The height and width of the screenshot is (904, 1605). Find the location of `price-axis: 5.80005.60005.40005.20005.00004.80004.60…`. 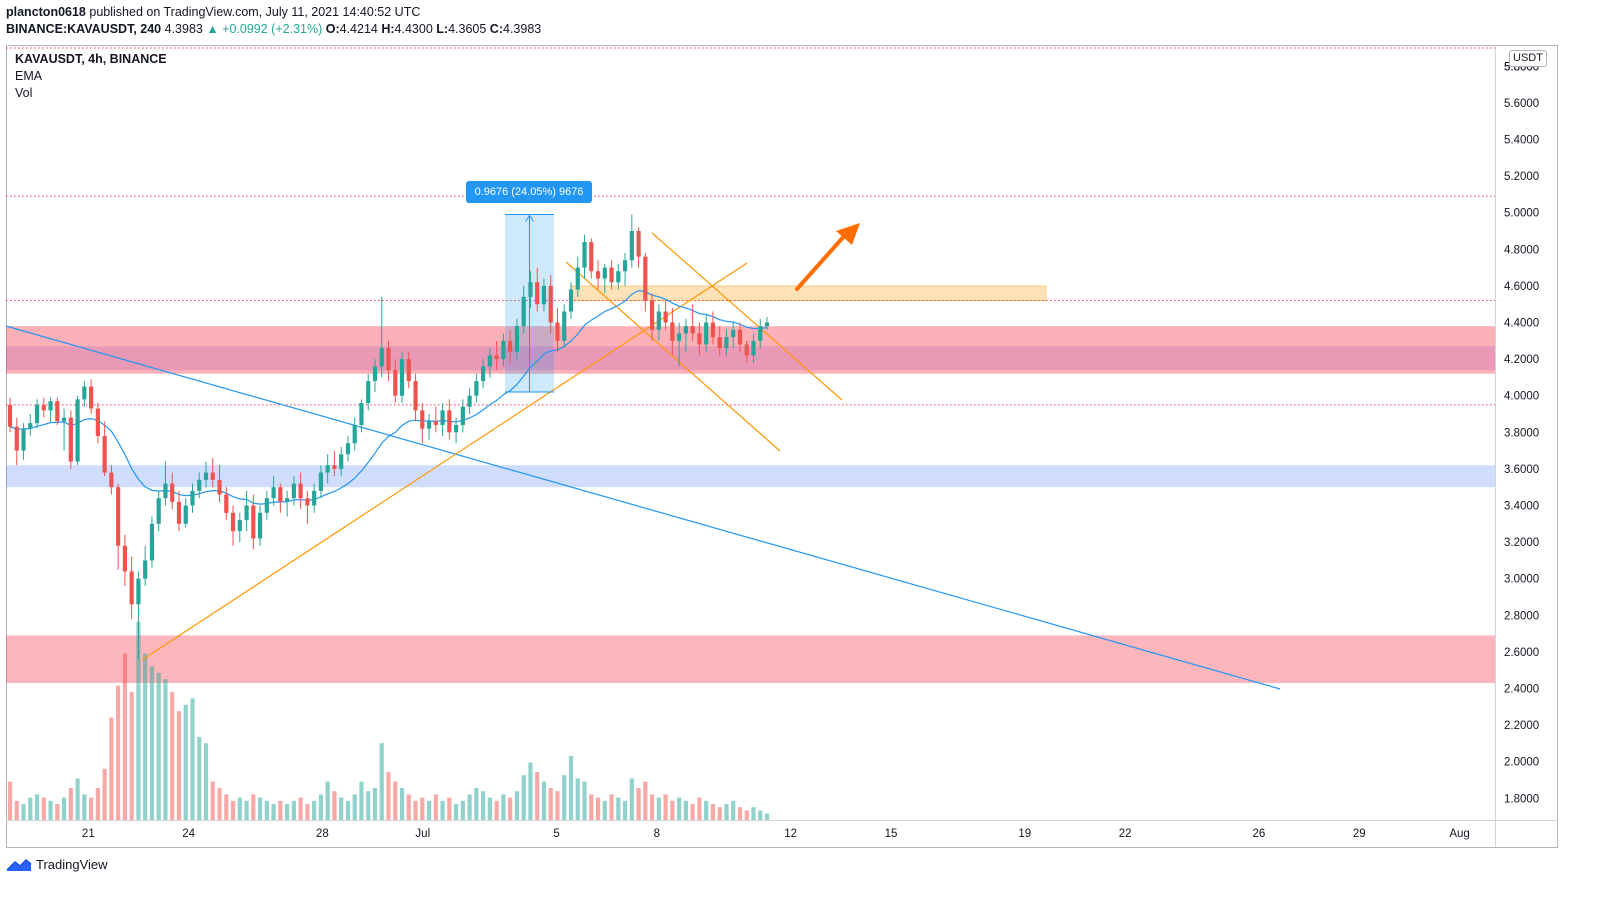

price-axis: 5.80005.60005.40005.20005.00004.80004.60… is located at coordinates (1521, 433).